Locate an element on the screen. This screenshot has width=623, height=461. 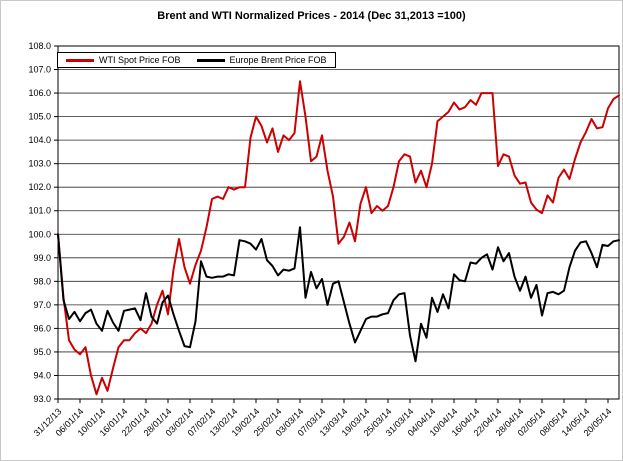
y-tick-label: 93.0 is located at coordinates (42, 399).